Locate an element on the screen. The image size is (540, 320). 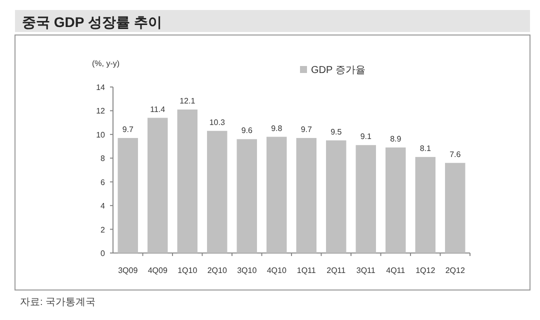
x-tick-label: 4Q09 is located at coordinates (158, 270).